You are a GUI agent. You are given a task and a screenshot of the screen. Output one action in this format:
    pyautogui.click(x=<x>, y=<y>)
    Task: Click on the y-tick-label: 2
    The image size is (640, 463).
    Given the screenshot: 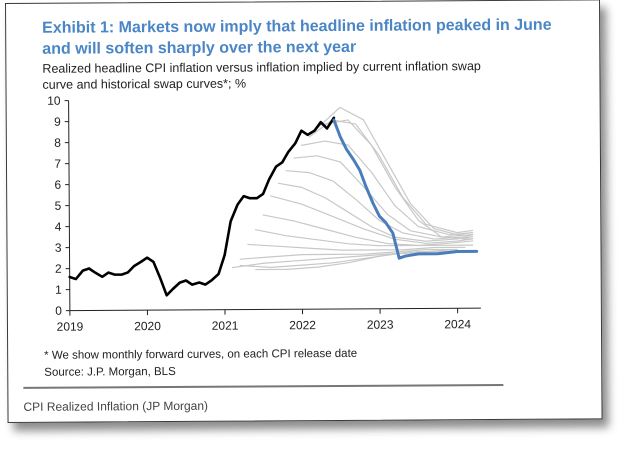 What is the action you would take?
    pyautogui.click(x=58, y=269)
    